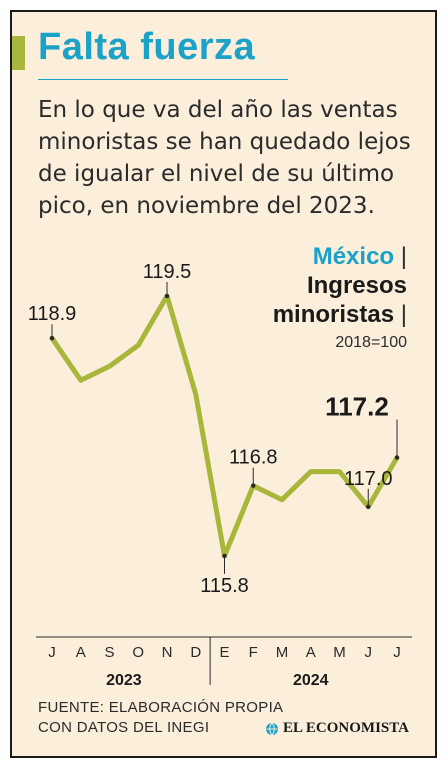 This screenshot has width=447, height=768. What do you see at coordinates (371, 342) in the screenshot?
I see `legend-base: 2018=100` at bounding box center [371, 342].